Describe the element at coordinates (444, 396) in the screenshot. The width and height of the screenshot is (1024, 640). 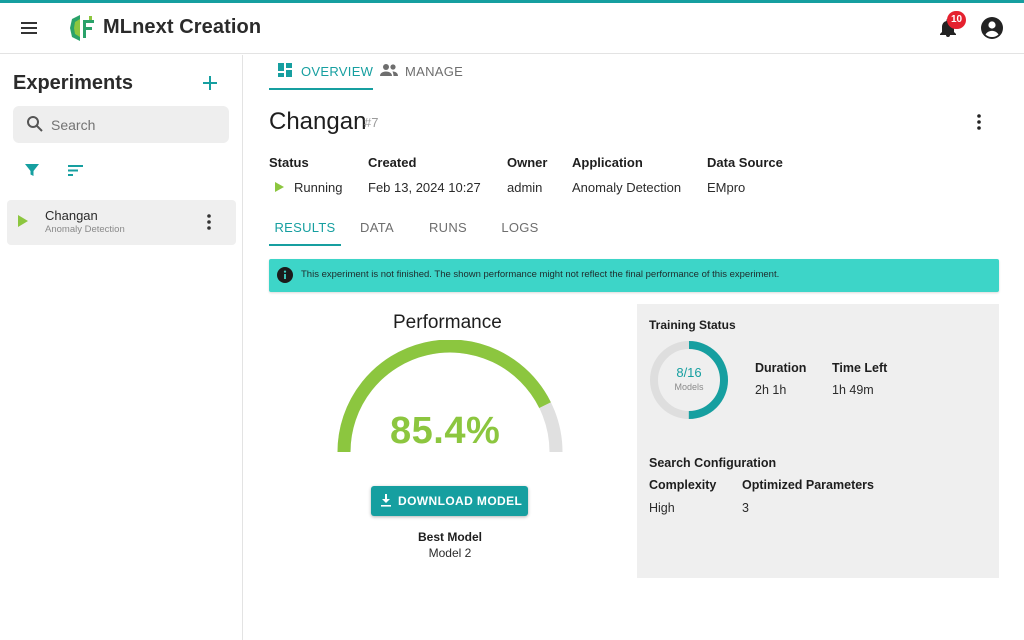
I see `gauge-fill` at that location.